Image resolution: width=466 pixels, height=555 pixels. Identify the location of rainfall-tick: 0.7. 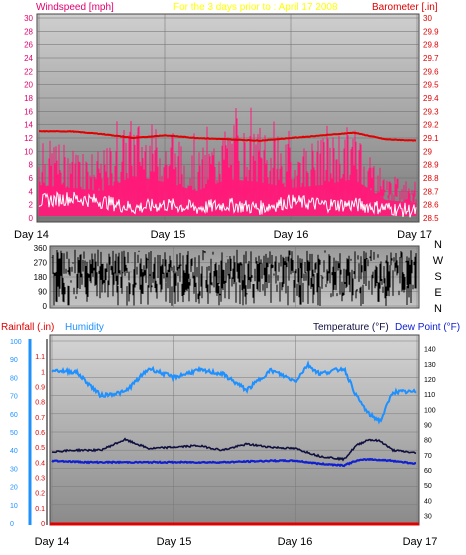
(40, 418).